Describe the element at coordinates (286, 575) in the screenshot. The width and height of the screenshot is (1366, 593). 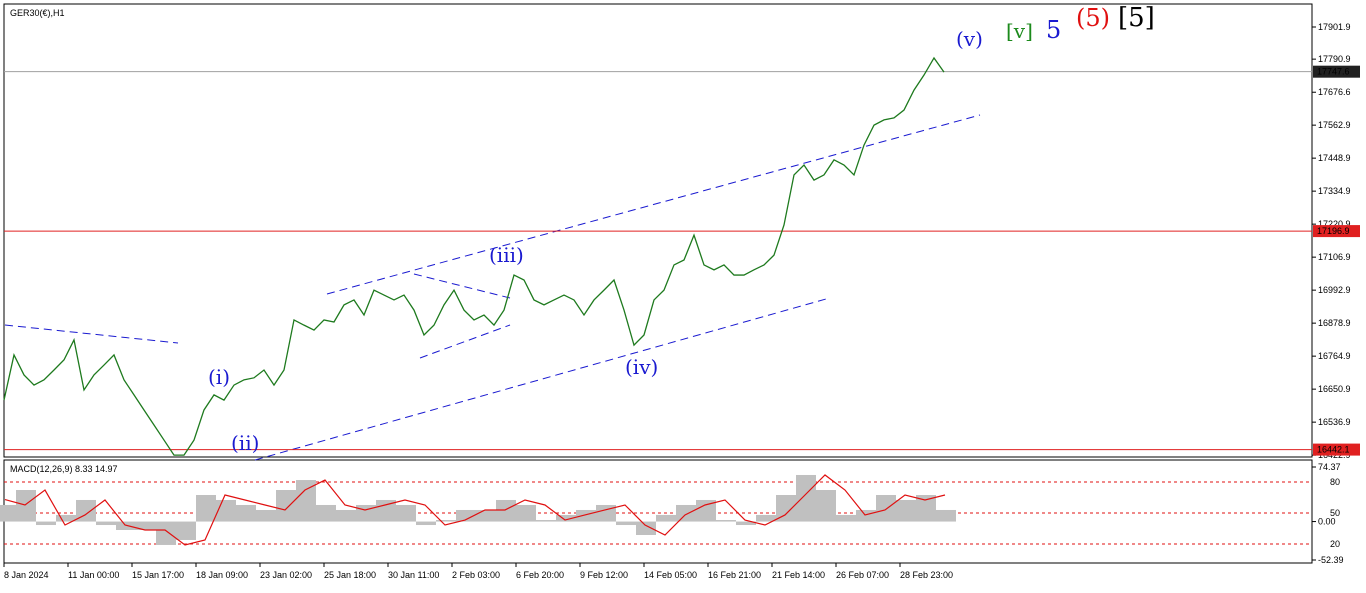
I see `x-tick-label: 23 Jan 02:00` at that location.